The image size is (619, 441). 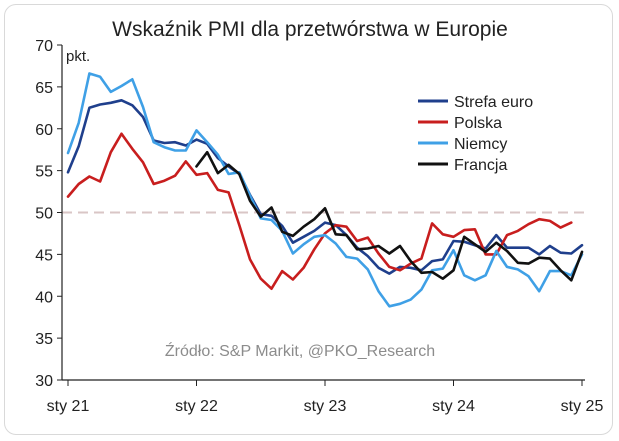 I want to click on y-tick-label: 55, so click(x=44, y=172).